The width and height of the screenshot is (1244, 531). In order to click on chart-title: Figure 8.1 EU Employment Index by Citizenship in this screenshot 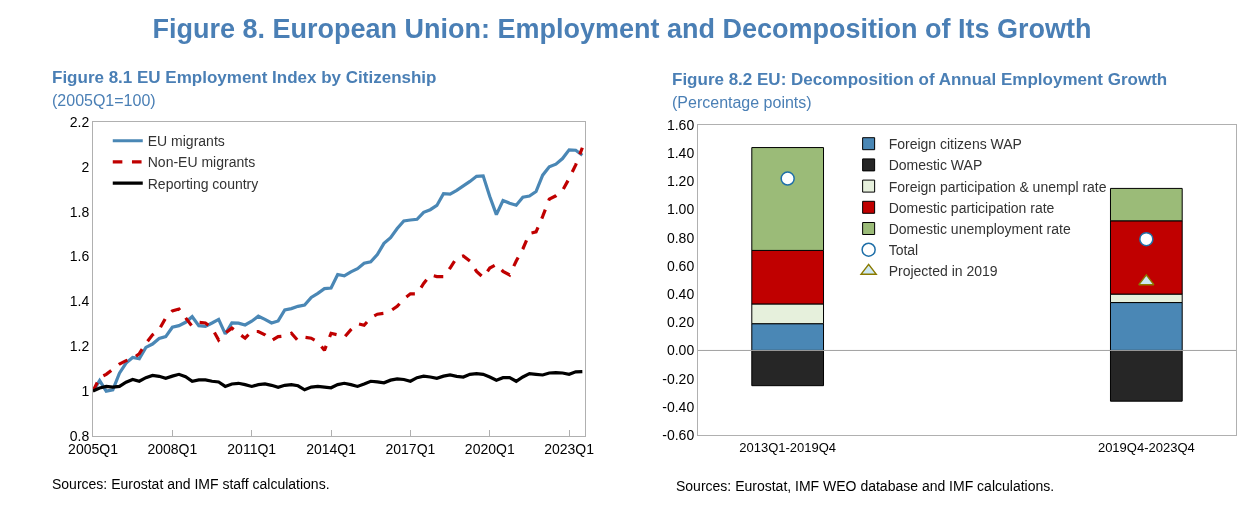, I will do `click(244, 78)`.